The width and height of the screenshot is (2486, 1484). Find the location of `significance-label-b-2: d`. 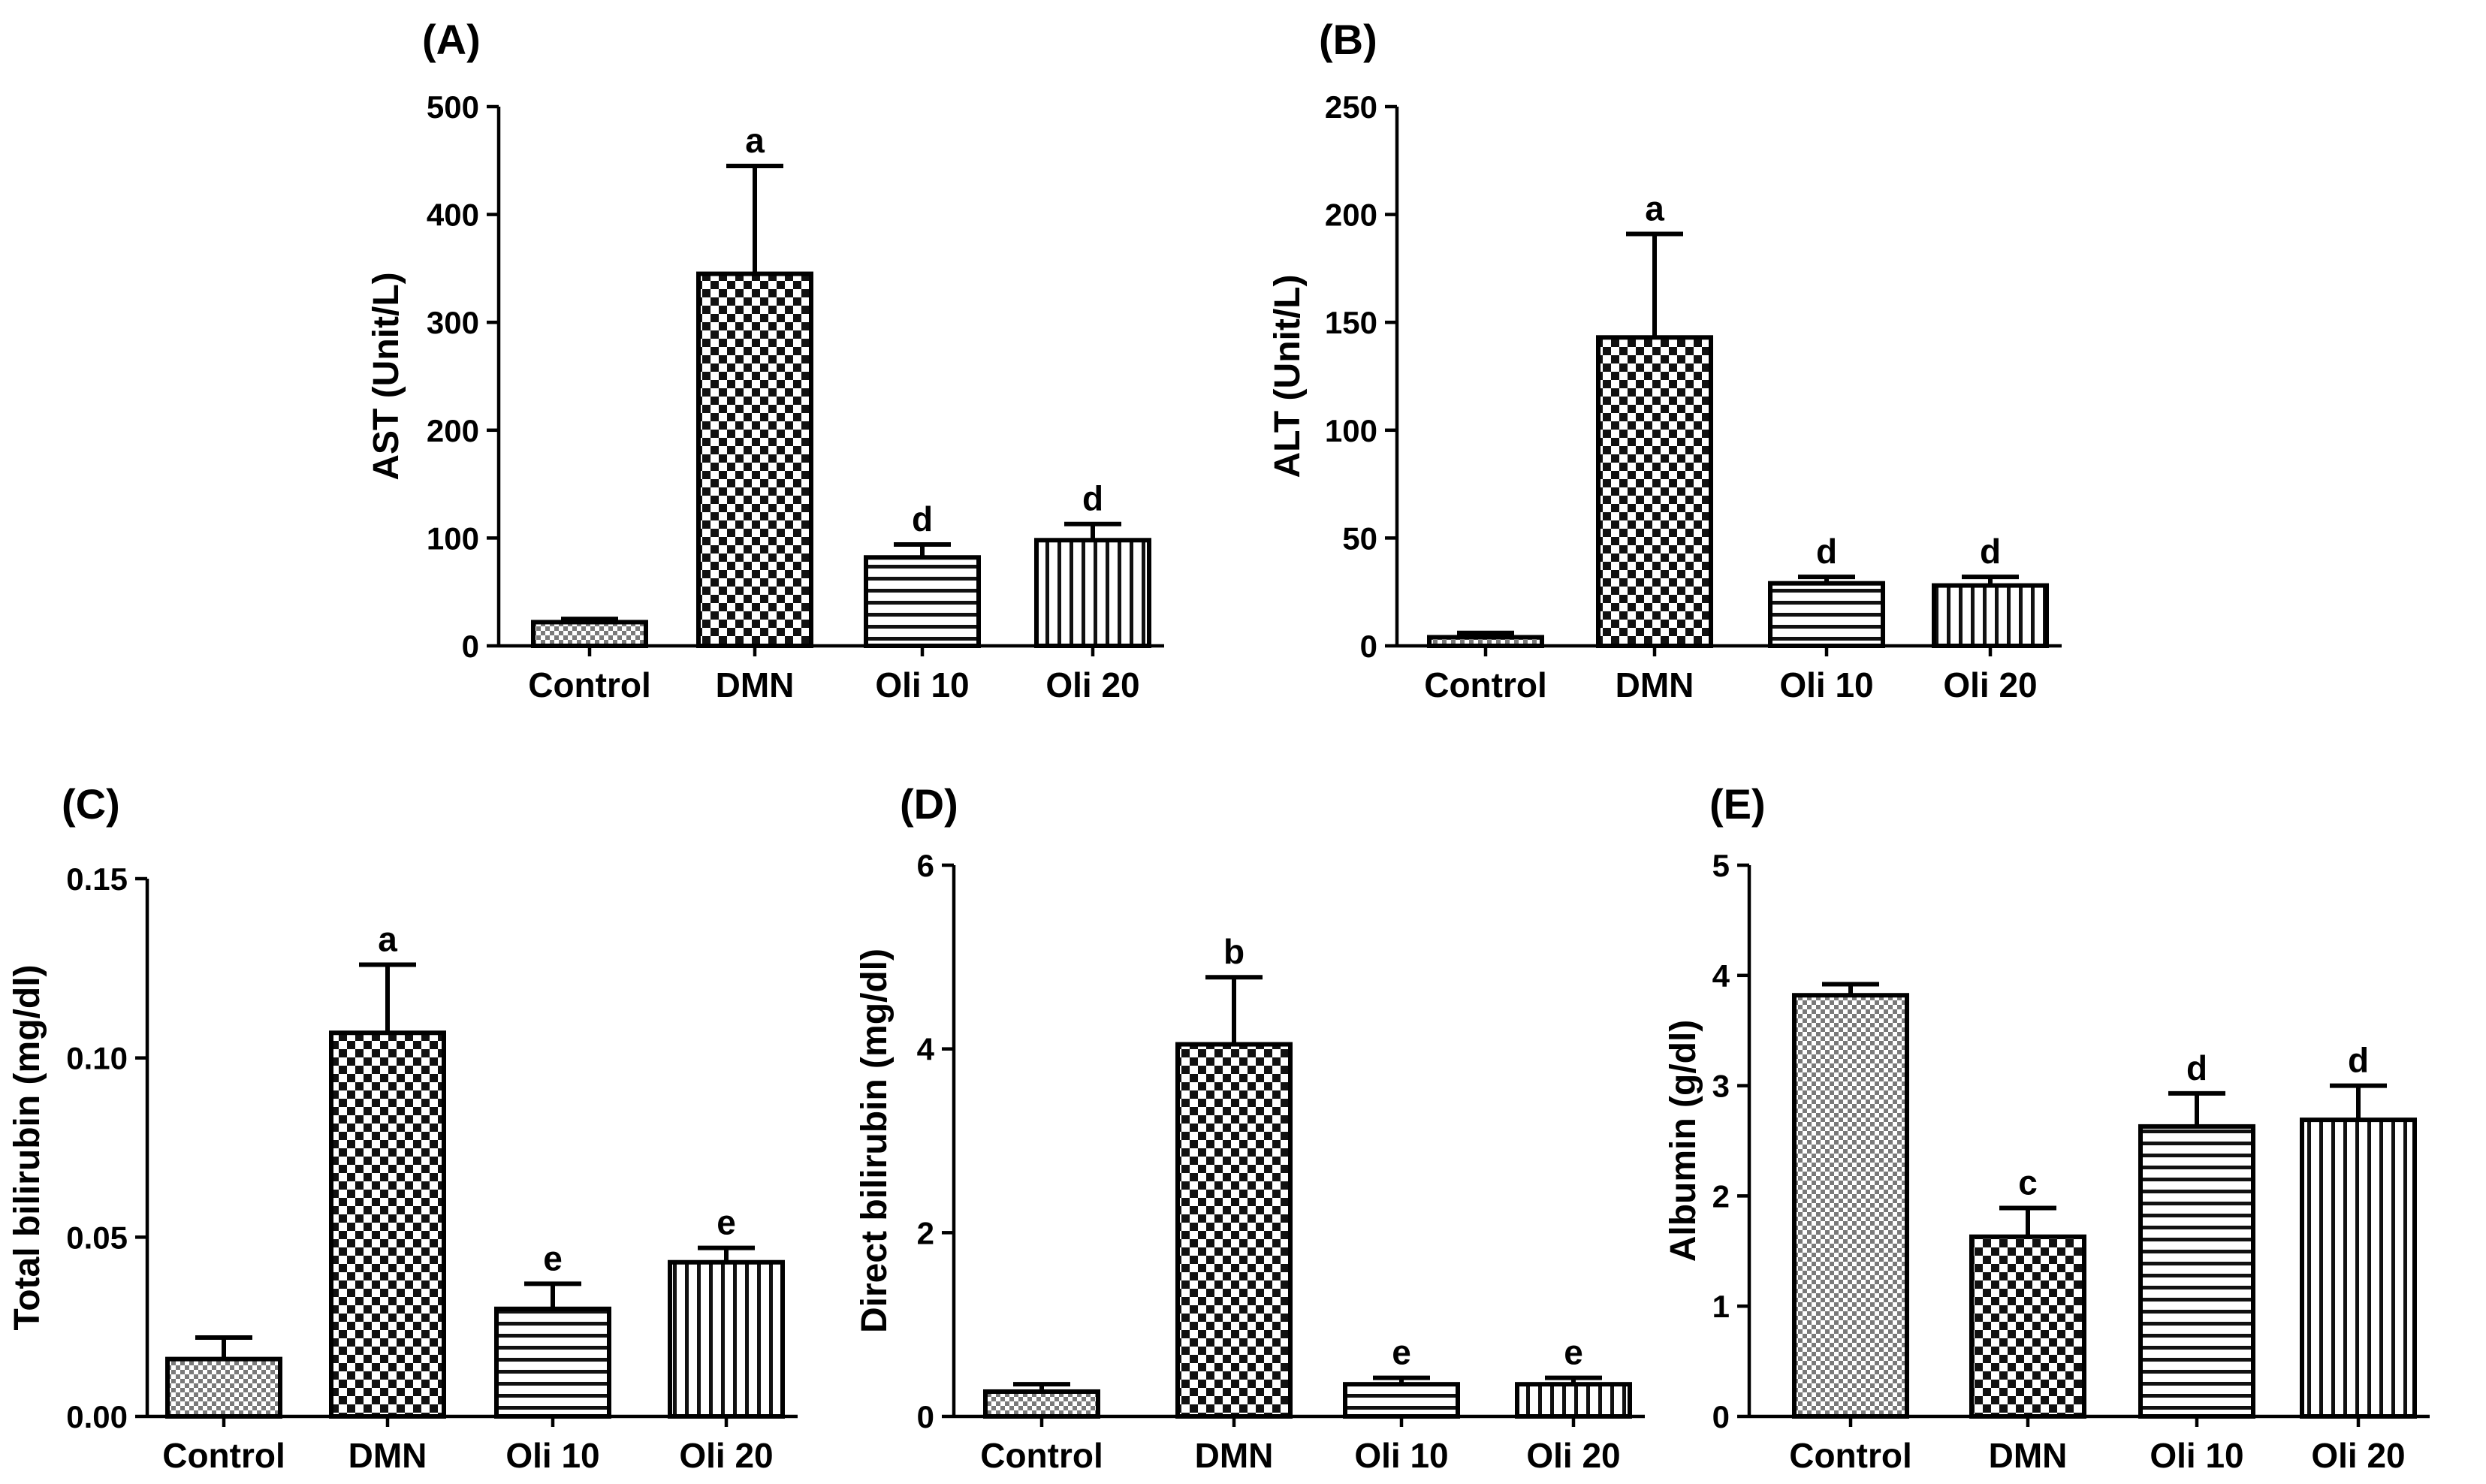

significance-label-b-2: d is located at coordinates (1827, 551).